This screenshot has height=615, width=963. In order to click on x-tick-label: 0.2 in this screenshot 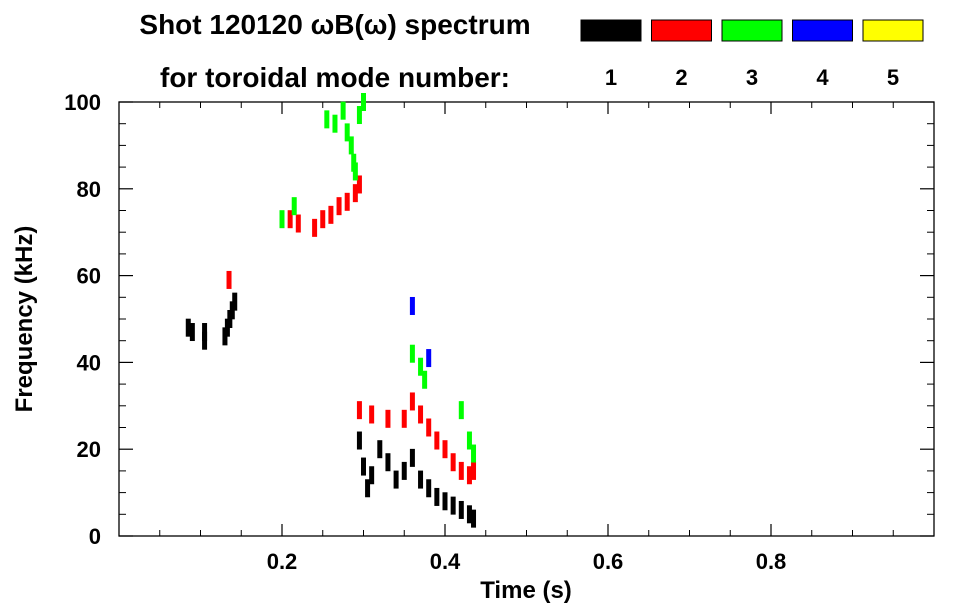, I will do `click(282, 561)`.